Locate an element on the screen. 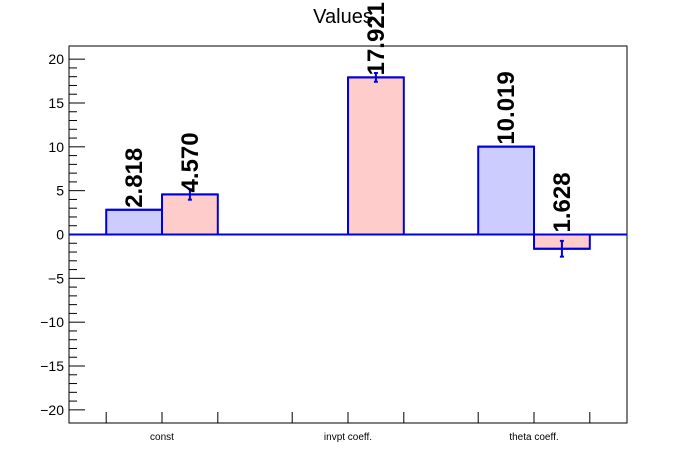 Image resolution: width=696 pixels, height=472 pixels. x-tick-label: const is located at coordinates (162, 437).